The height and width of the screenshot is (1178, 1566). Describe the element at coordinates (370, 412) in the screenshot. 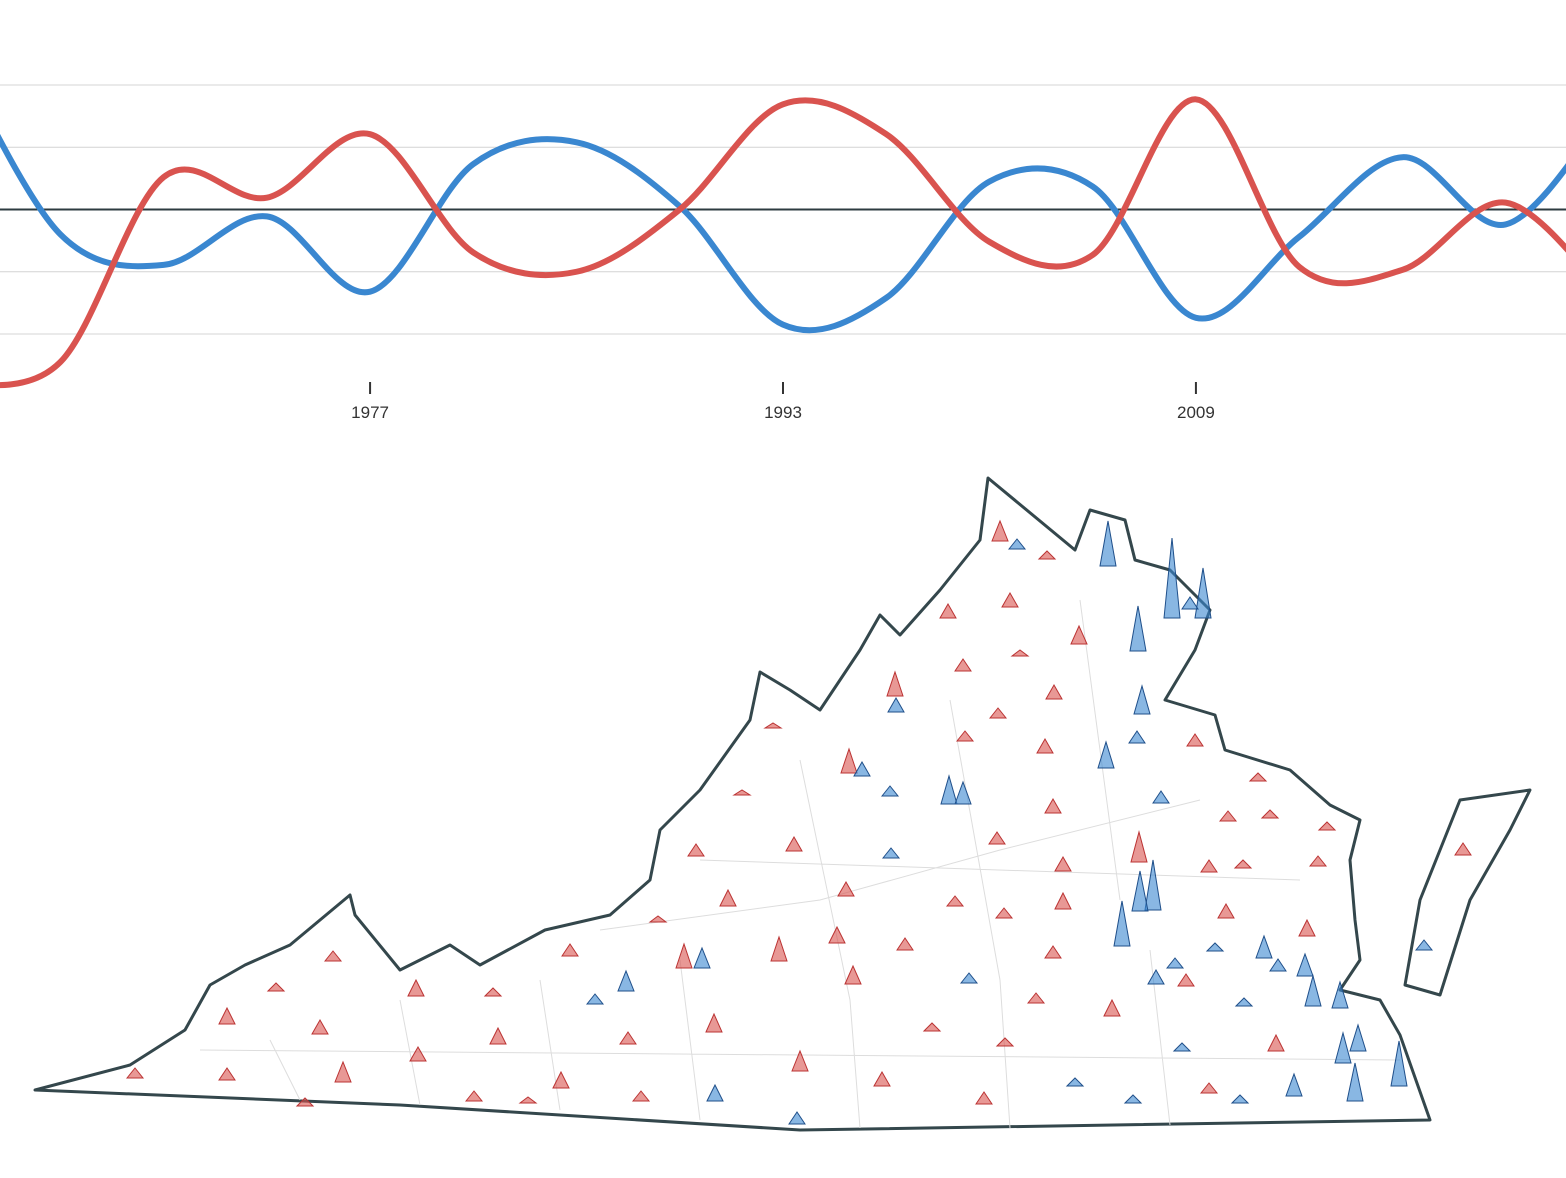

I see `x-tick-label: 1977` at that location.